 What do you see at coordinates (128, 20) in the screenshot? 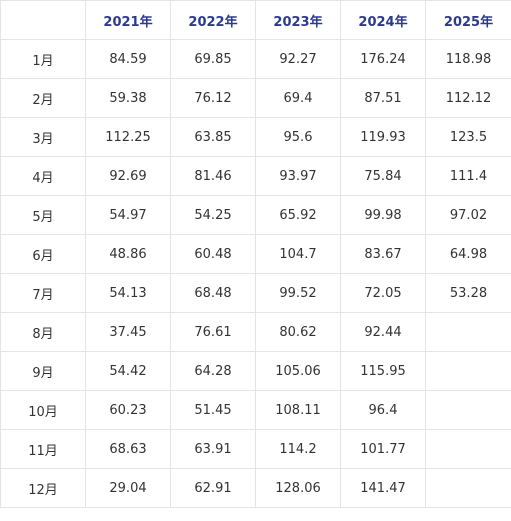
I see `column-header: 2021年` at bounding box center [128, 20].